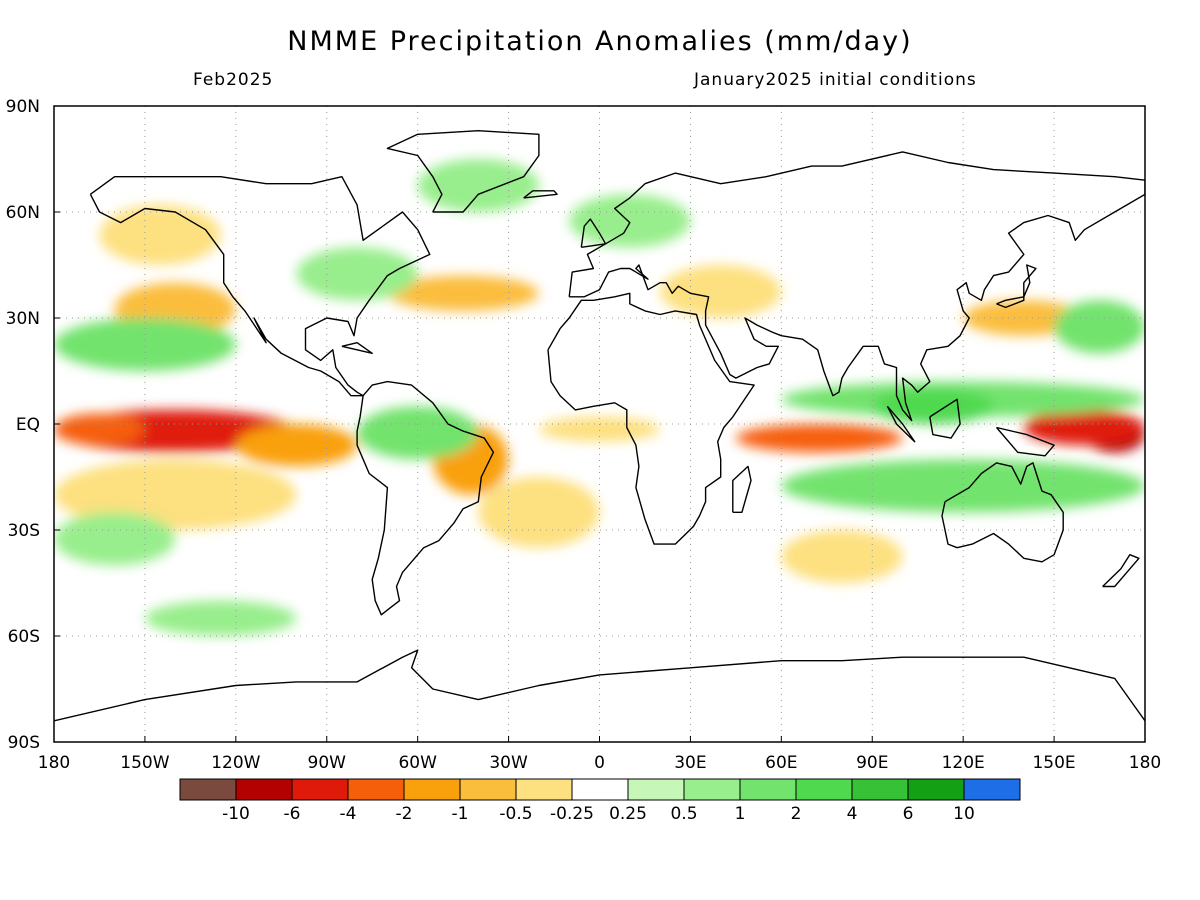 The image size is (1200, 900). Describe the element at coordinates (28, 425) in the screenshot. I see `y-tick-label: EQ` at that location.